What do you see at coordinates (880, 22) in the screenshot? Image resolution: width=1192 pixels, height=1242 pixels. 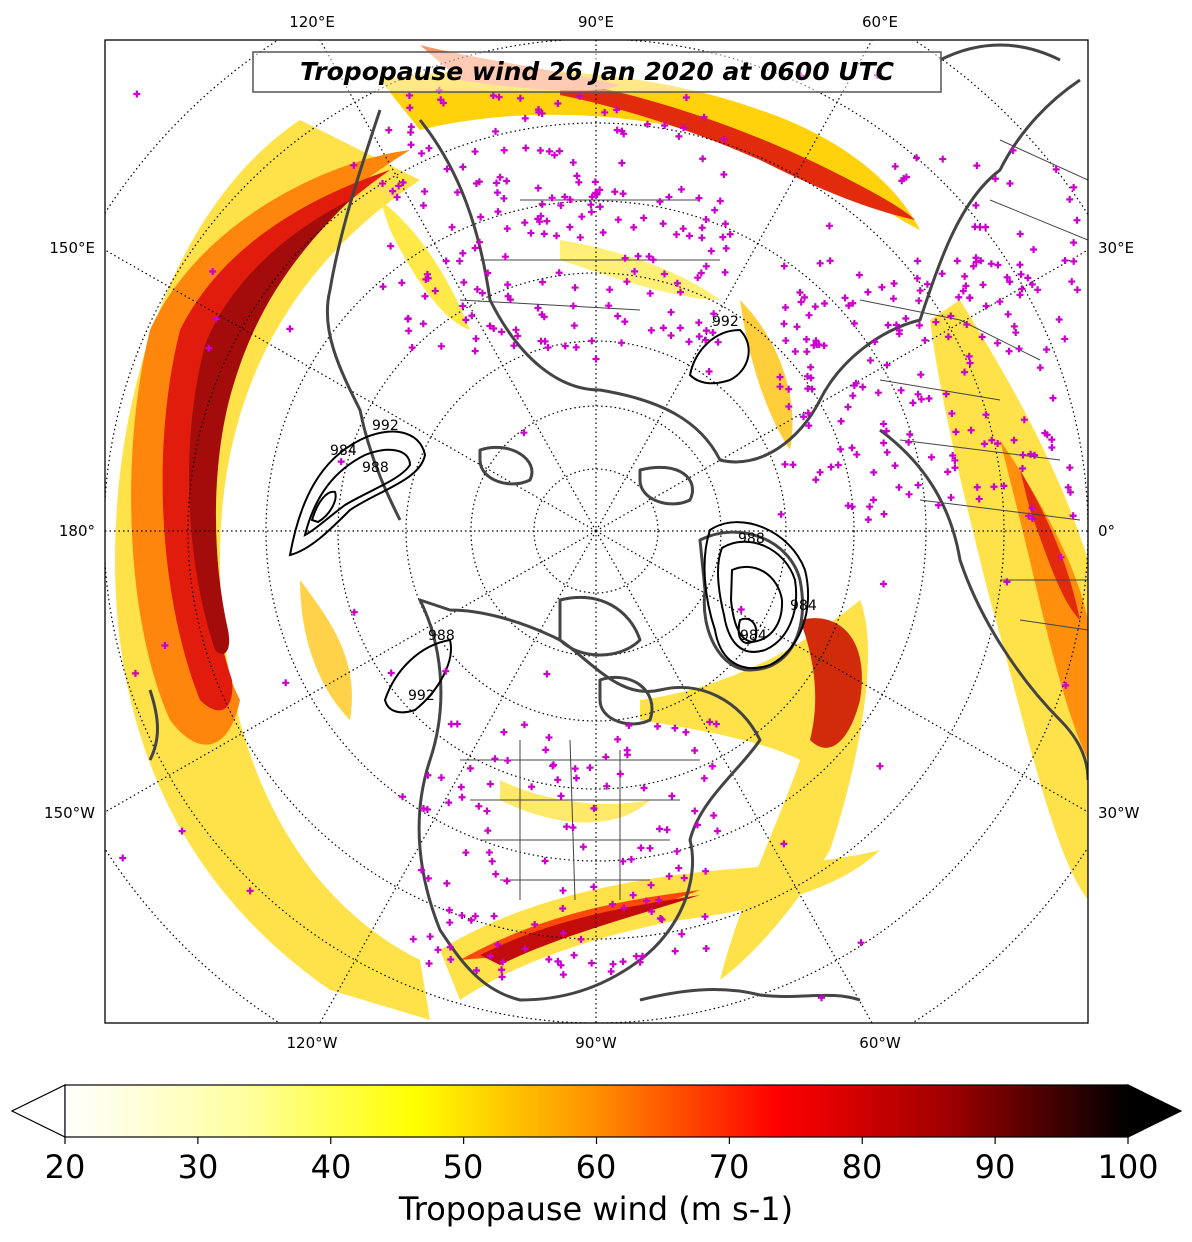 I see `lon-label-top: 60°E` at bounding box center [880, 22].